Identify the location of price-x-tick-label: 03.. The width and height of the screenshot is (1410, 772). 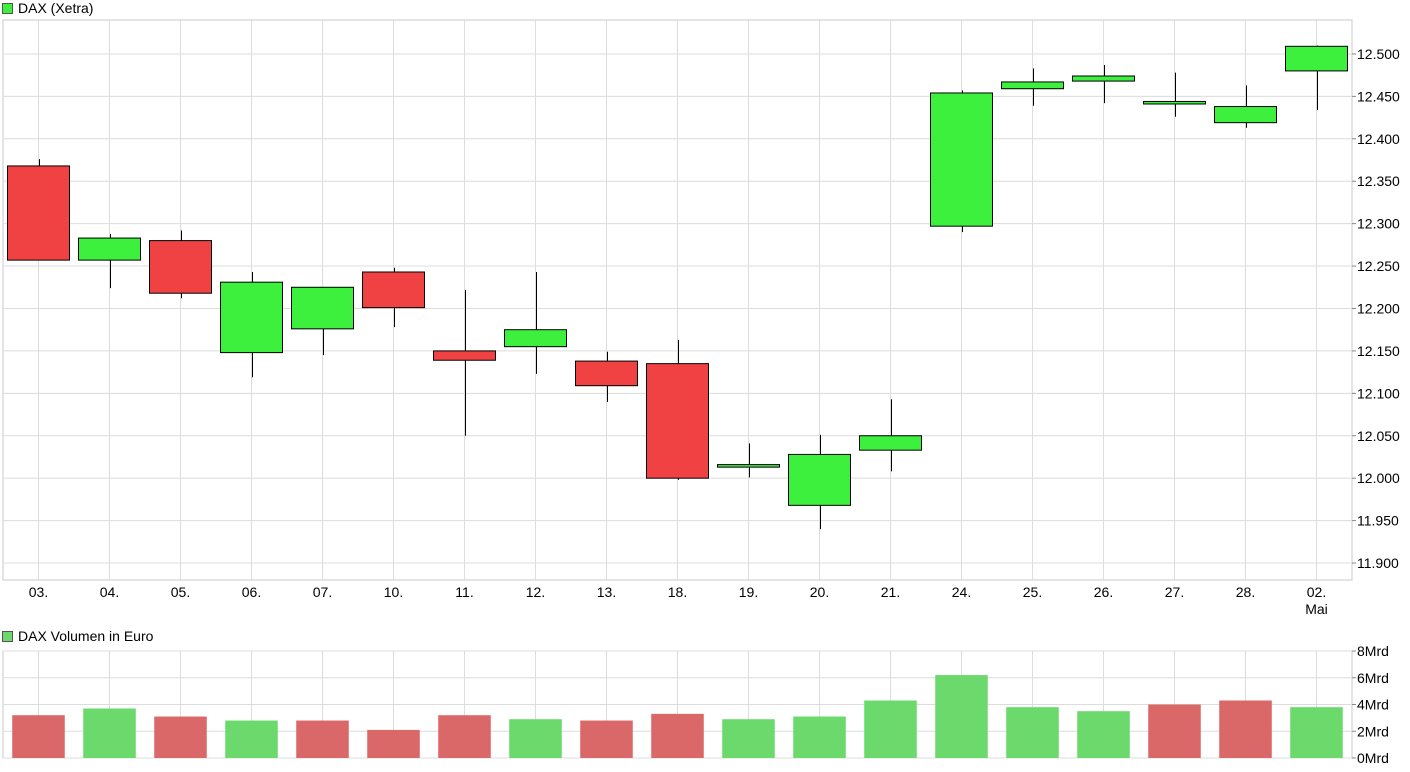
(38, 592).